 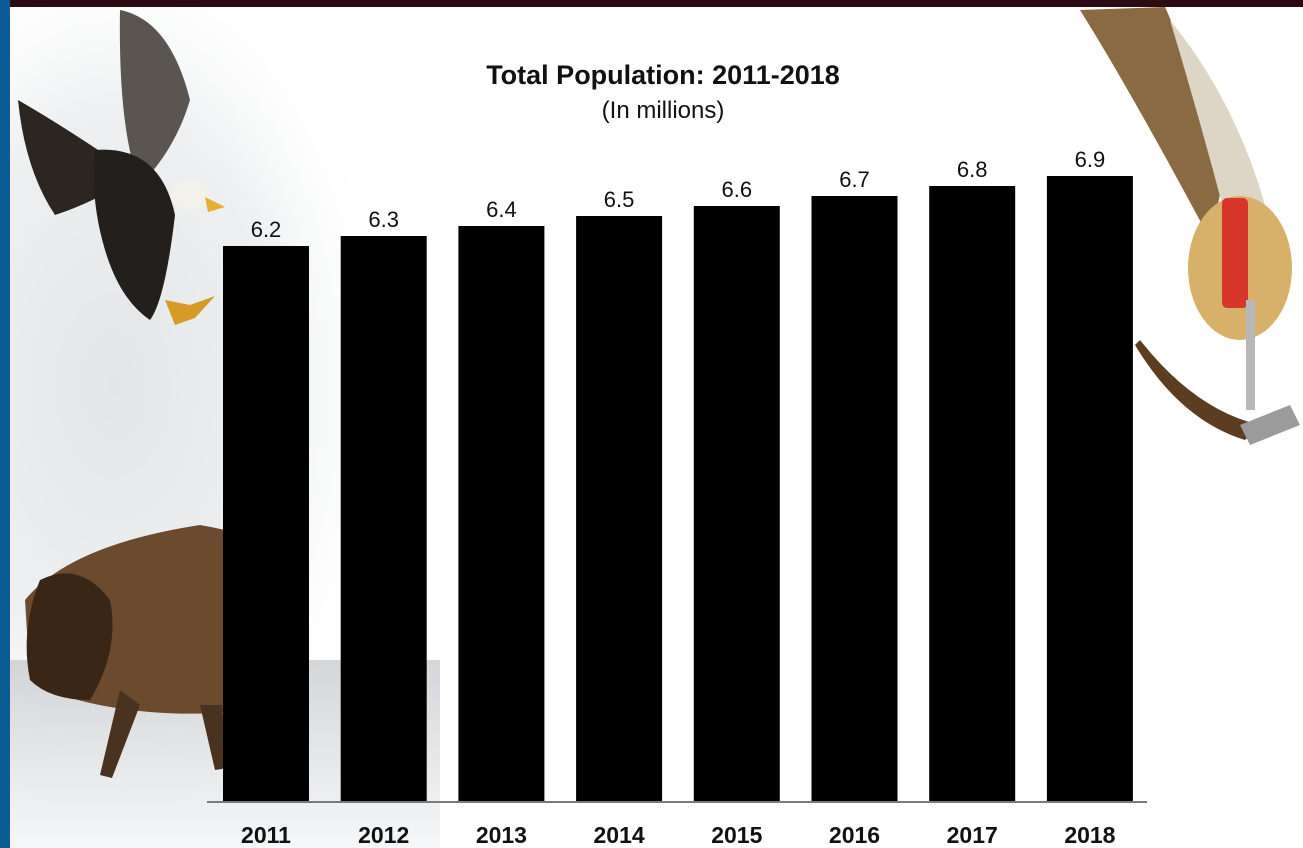 I want to click on chart-title: Total Population: 2011-2018, so click(x=663, y=75).